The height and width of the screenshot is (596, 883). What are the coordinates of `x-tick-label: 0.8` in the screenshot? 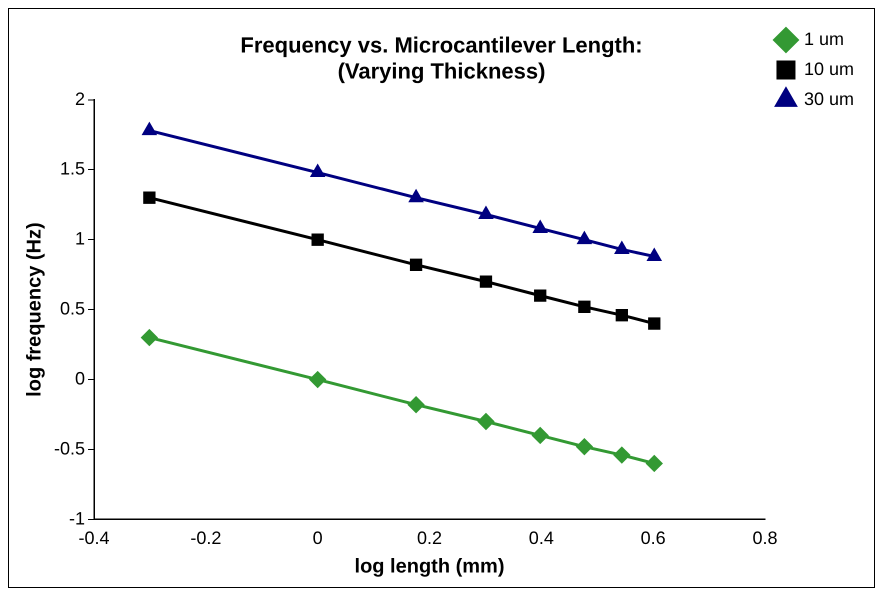 It's located at (765, 538).